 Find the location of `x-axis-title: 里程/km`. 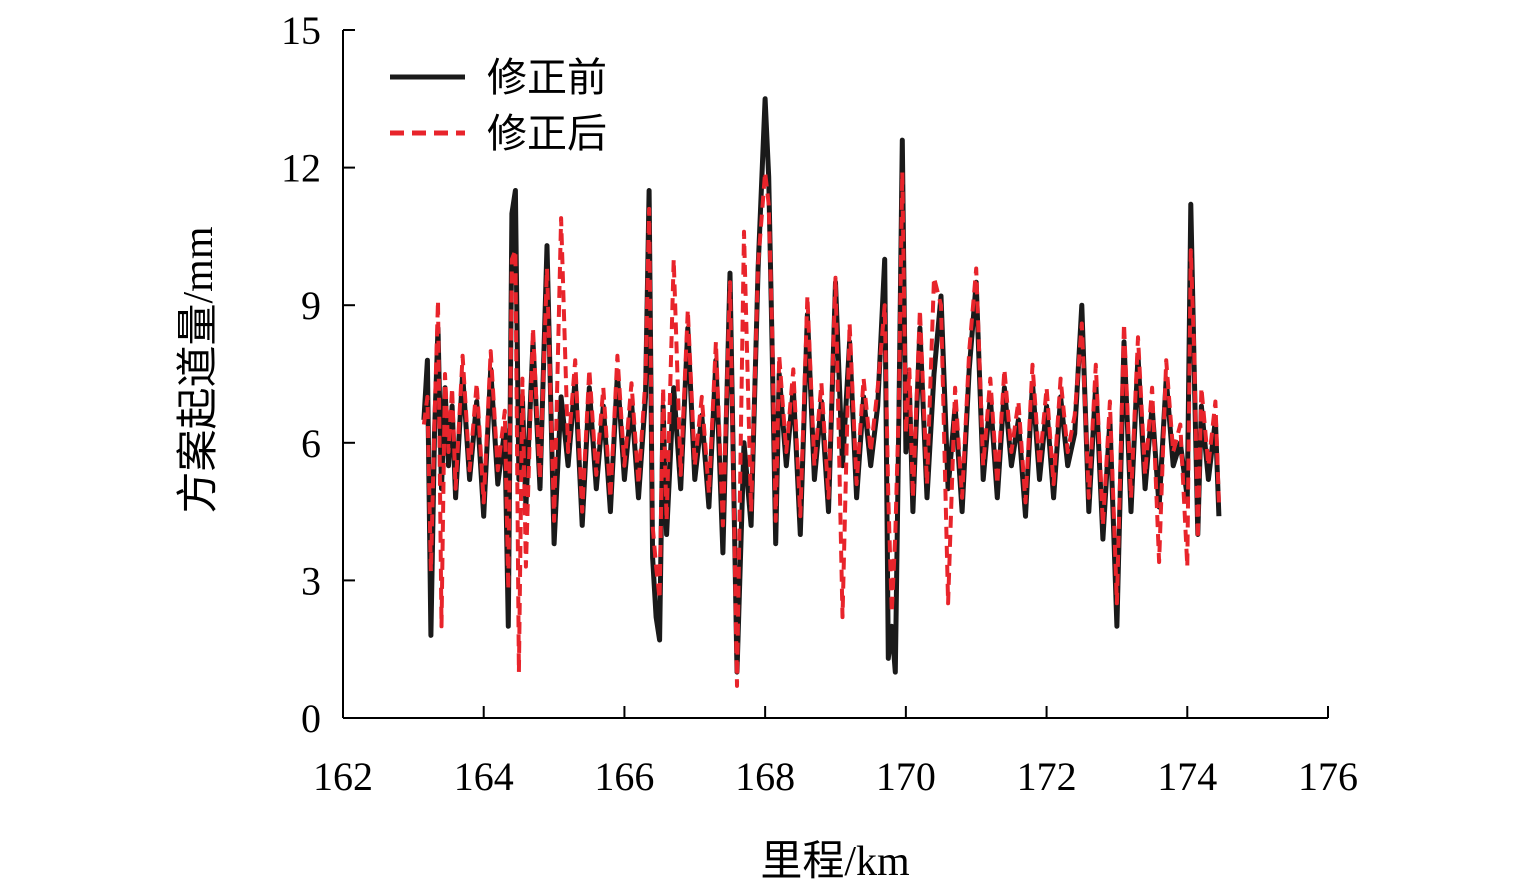

x-axis-title: 里程/km is located at coordinates (835, 862).